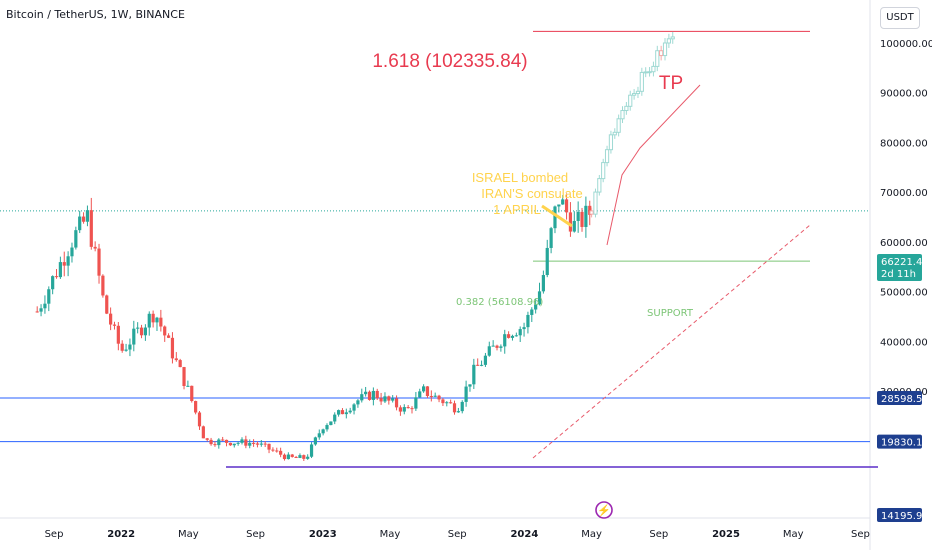 This screenshot has width=932, height=550. I want to click on currency-button: USDT, so click(900, 18).